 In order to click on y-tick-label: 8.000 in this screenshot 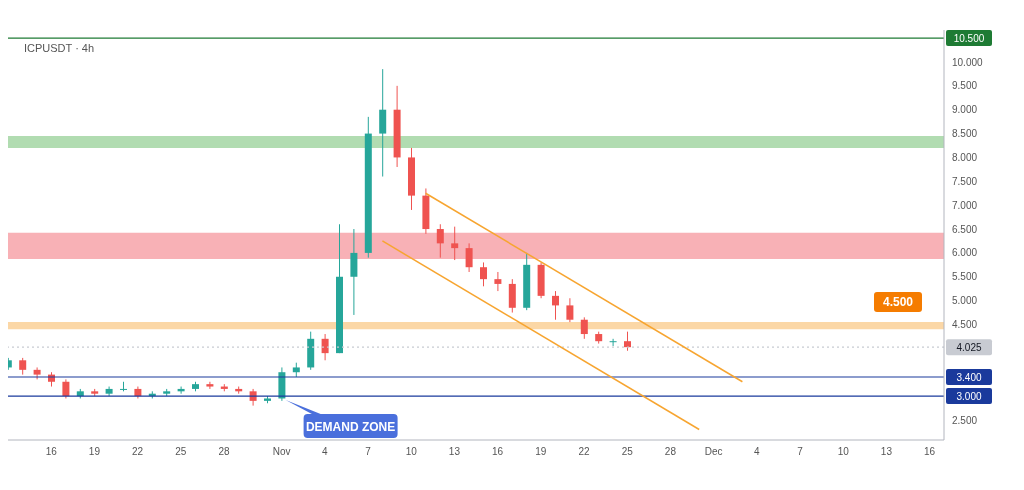, I will do `click(965, 157)`.